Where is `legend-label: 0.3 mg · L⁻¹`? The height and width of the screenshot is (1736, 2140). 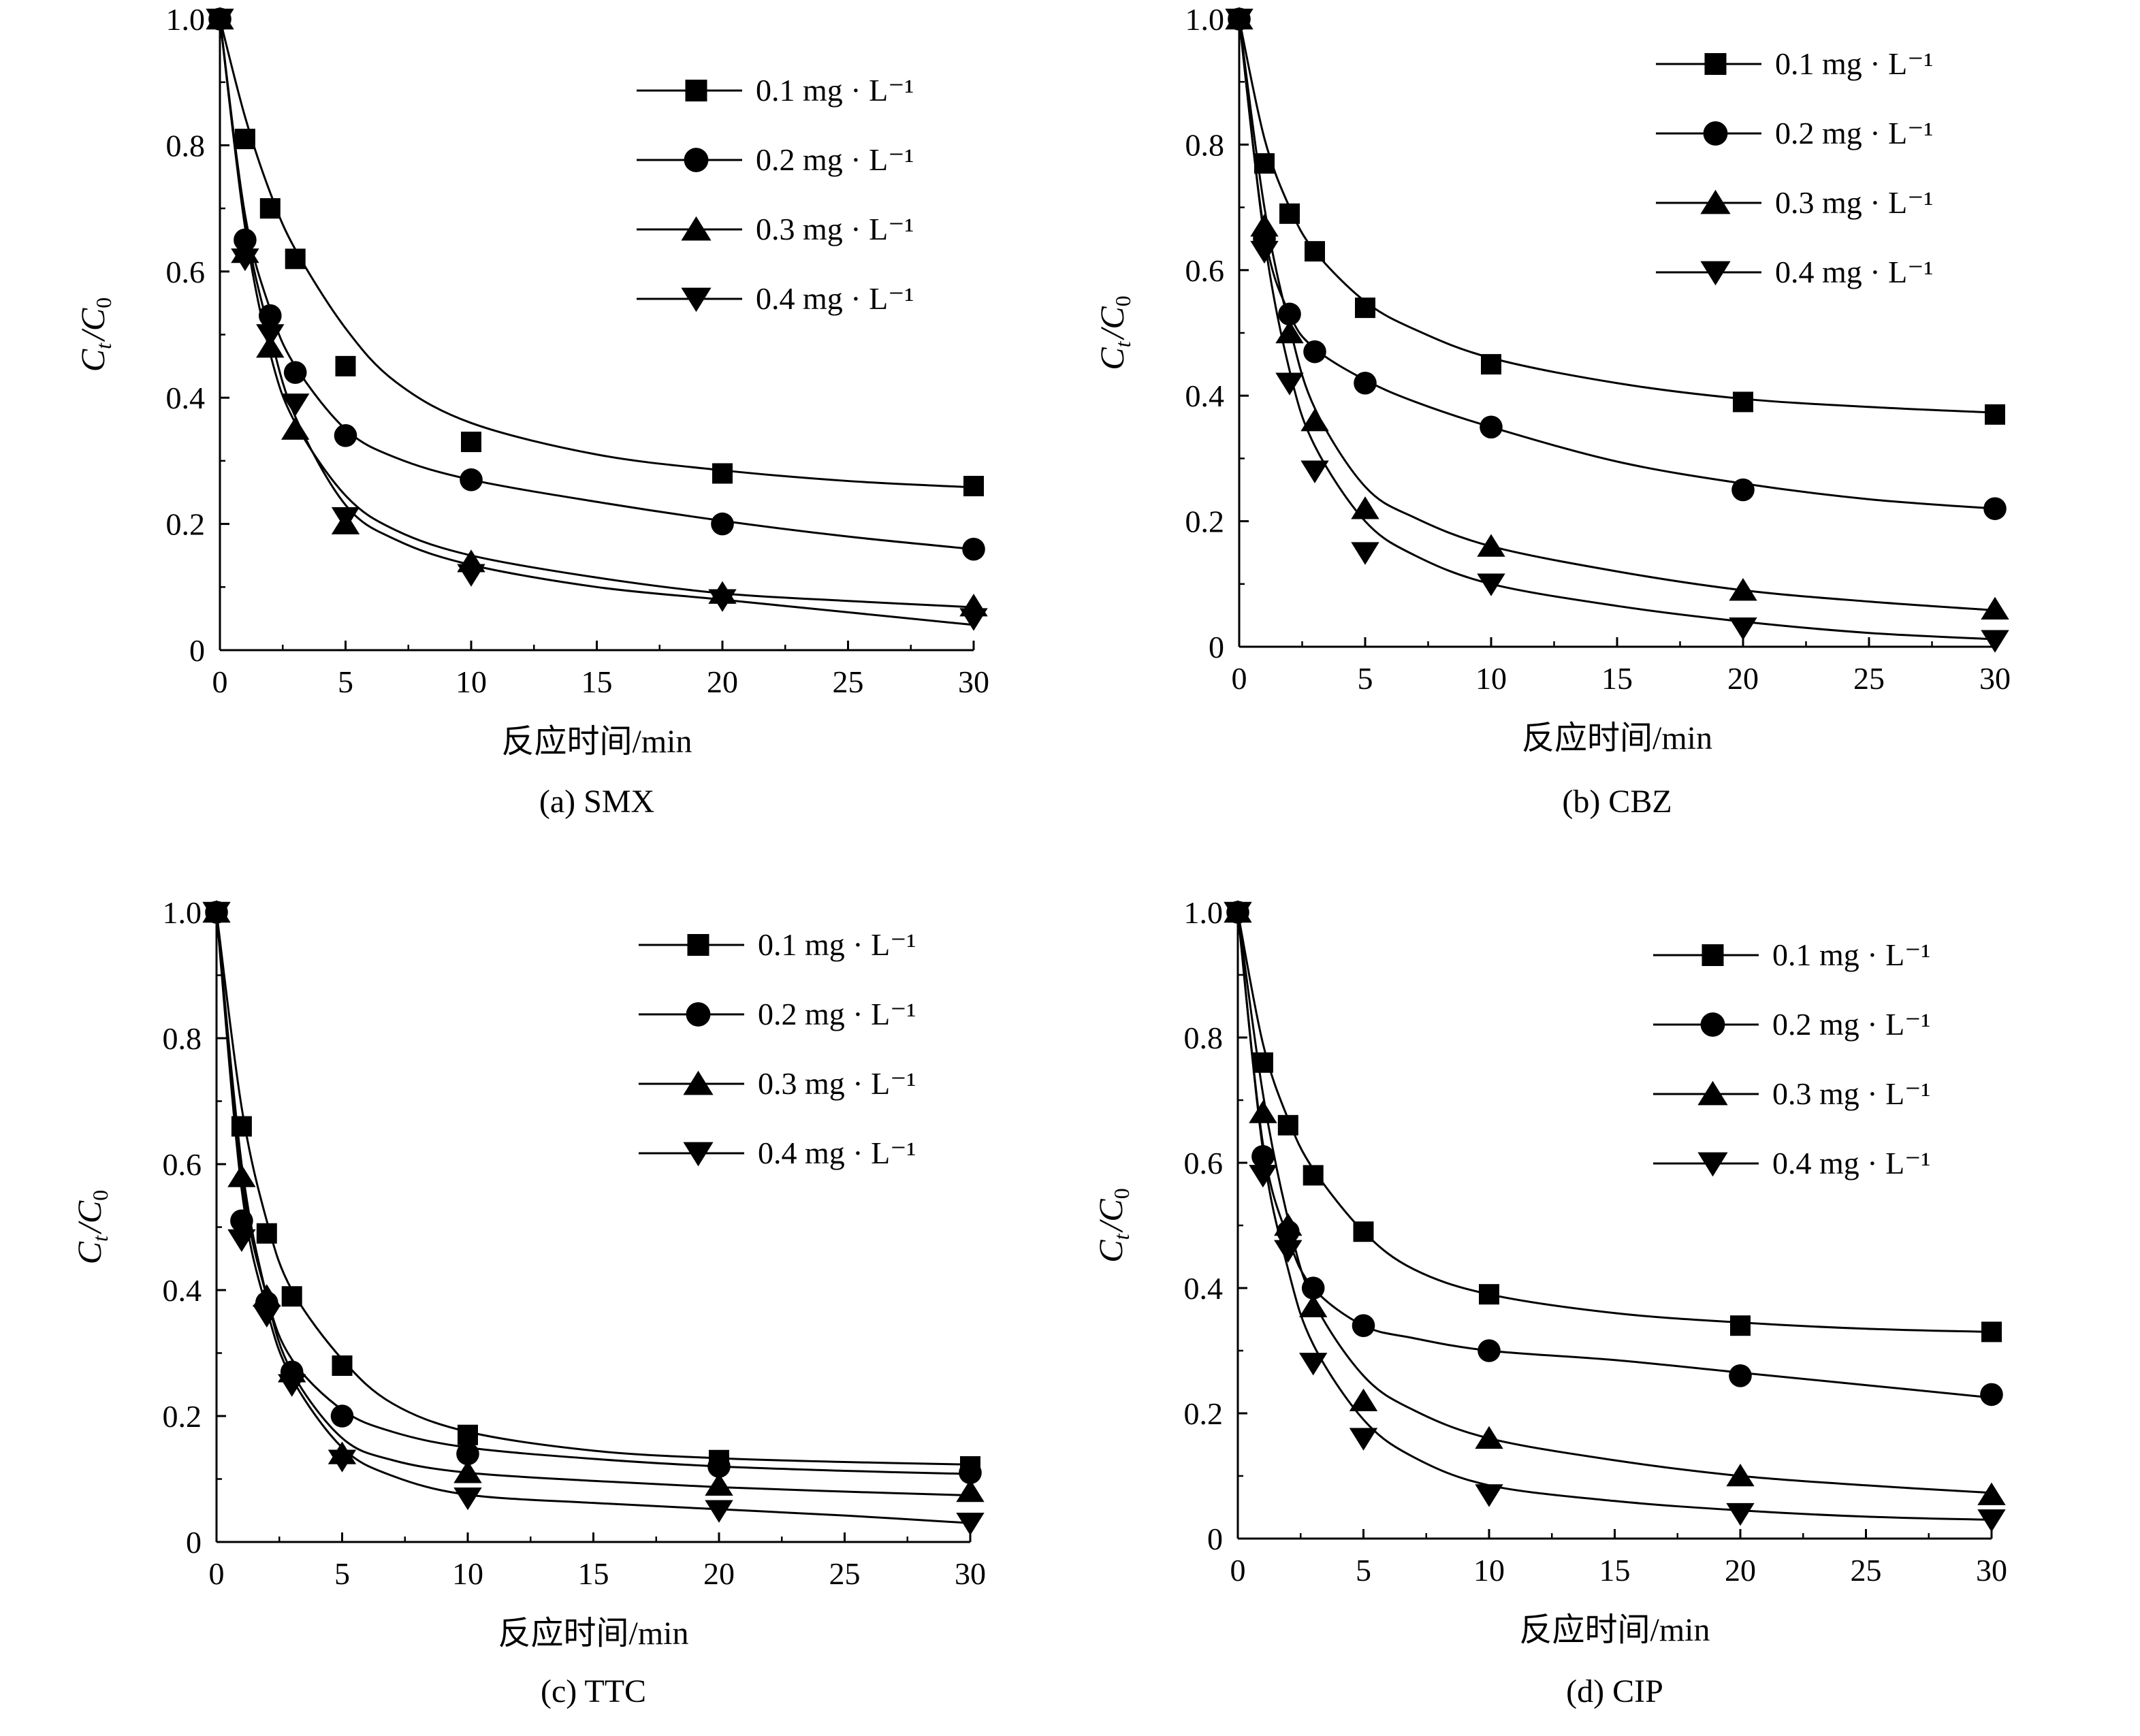 legend-label: 0.3 mg · L⁻¹ is located at coordinates (1854, 202).